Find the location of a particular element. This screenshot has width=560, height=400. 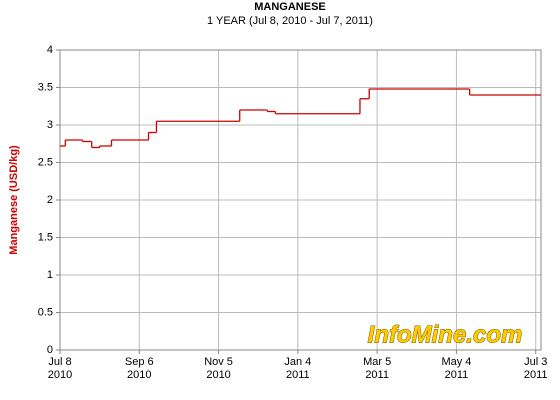

chart-title: MANGANESE is located at coordinates (290, 7).